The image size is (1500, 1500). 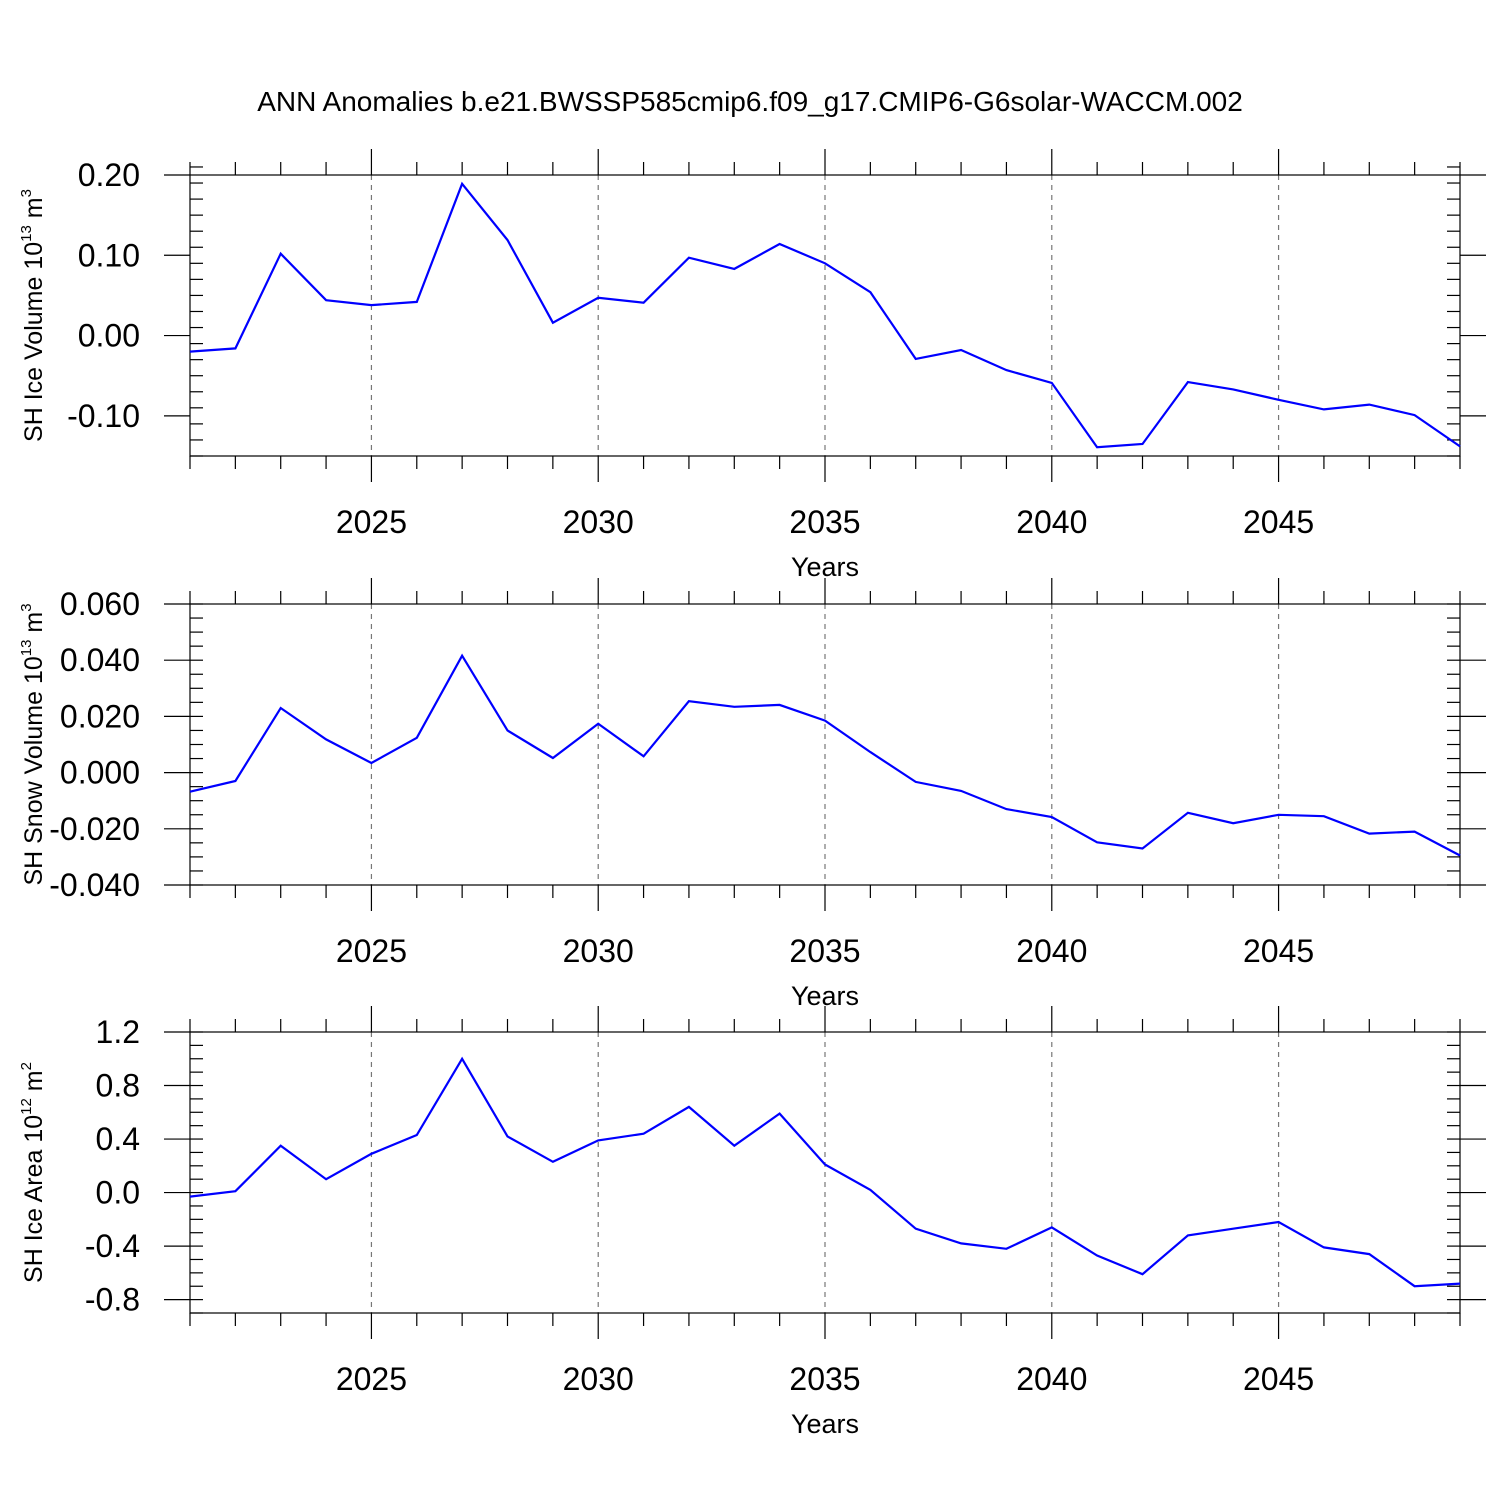 I want to click on ice-area-ytick-label: 1.2, so click(x=118, y=1032).